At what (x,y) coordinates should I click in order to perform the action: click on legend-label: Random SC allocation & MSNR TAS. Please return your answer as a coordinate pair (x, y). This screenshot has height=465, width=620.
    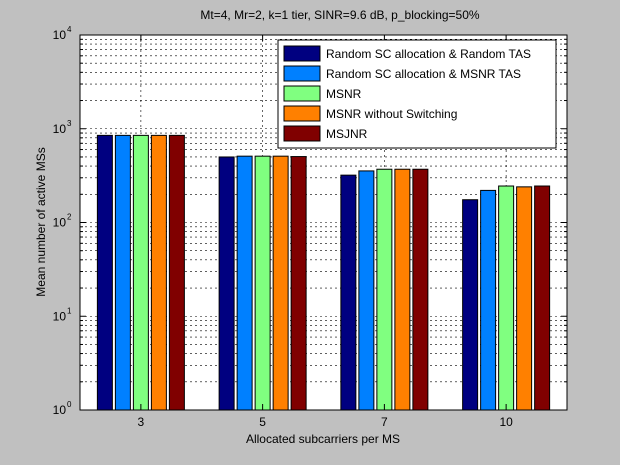
    Looking at the image, I should click on (423, 74).